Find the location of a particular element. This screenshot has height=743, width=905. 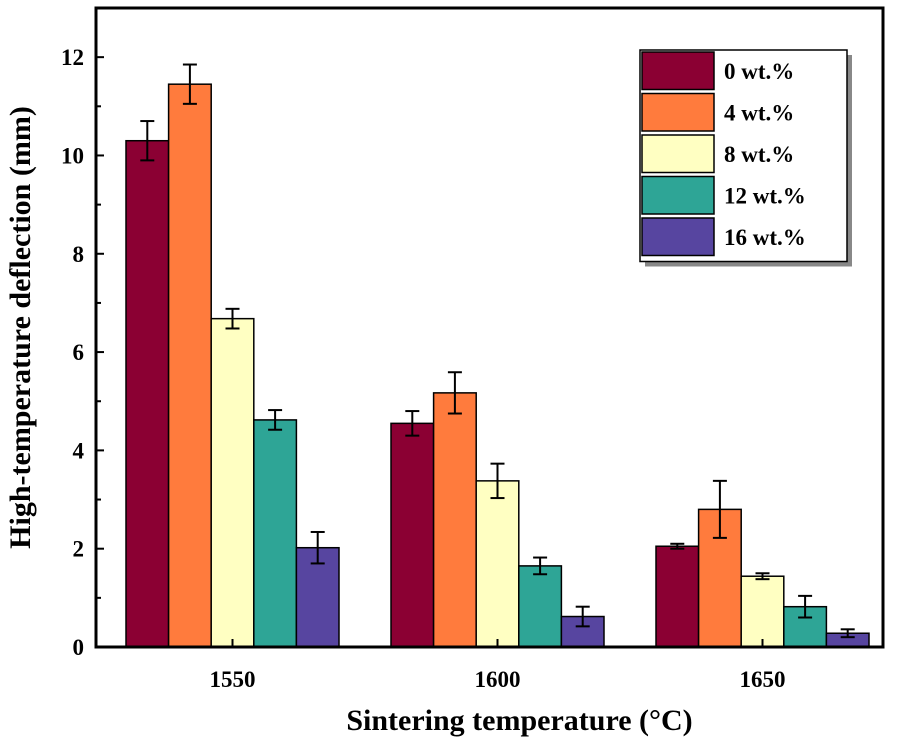

x-tick-label: 1650 is located at coordinates (763, 679).